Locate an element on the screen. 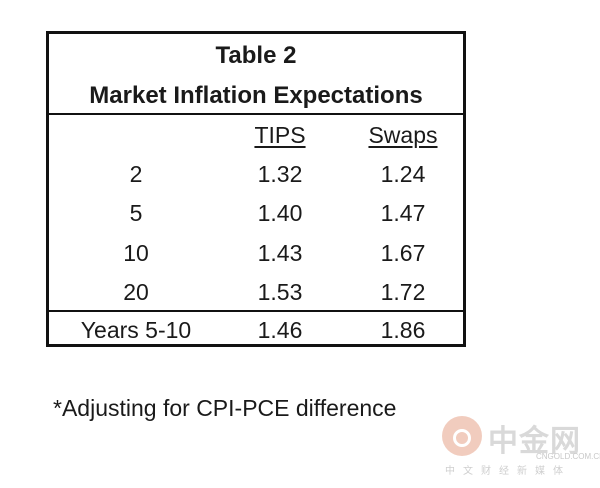 The height and width of the screenshot is (488, 600). row-label: 10 is located at coordinates (136, 253).